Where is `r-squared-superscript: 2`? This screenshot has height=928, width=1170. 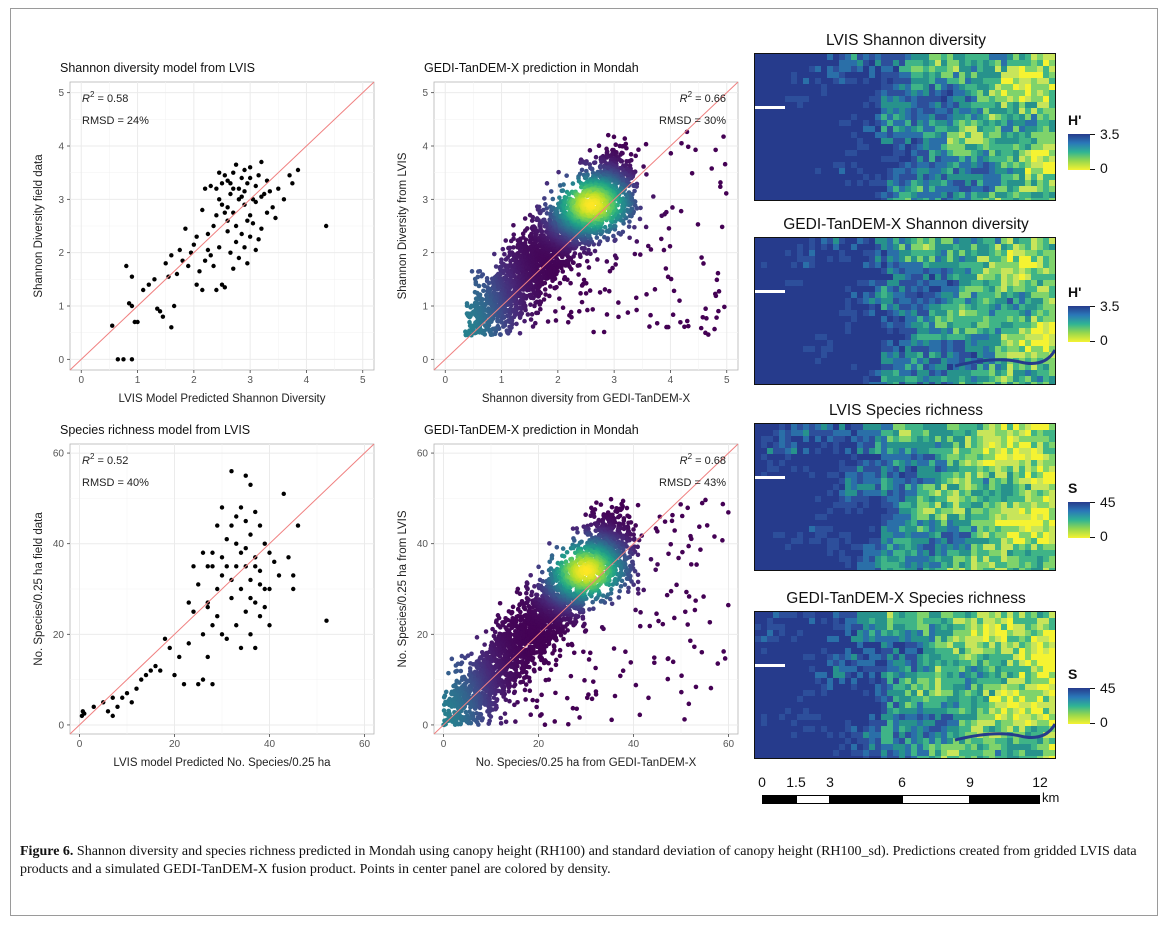 r-squared-superscript: 2 is located at coordinates (92, 456).